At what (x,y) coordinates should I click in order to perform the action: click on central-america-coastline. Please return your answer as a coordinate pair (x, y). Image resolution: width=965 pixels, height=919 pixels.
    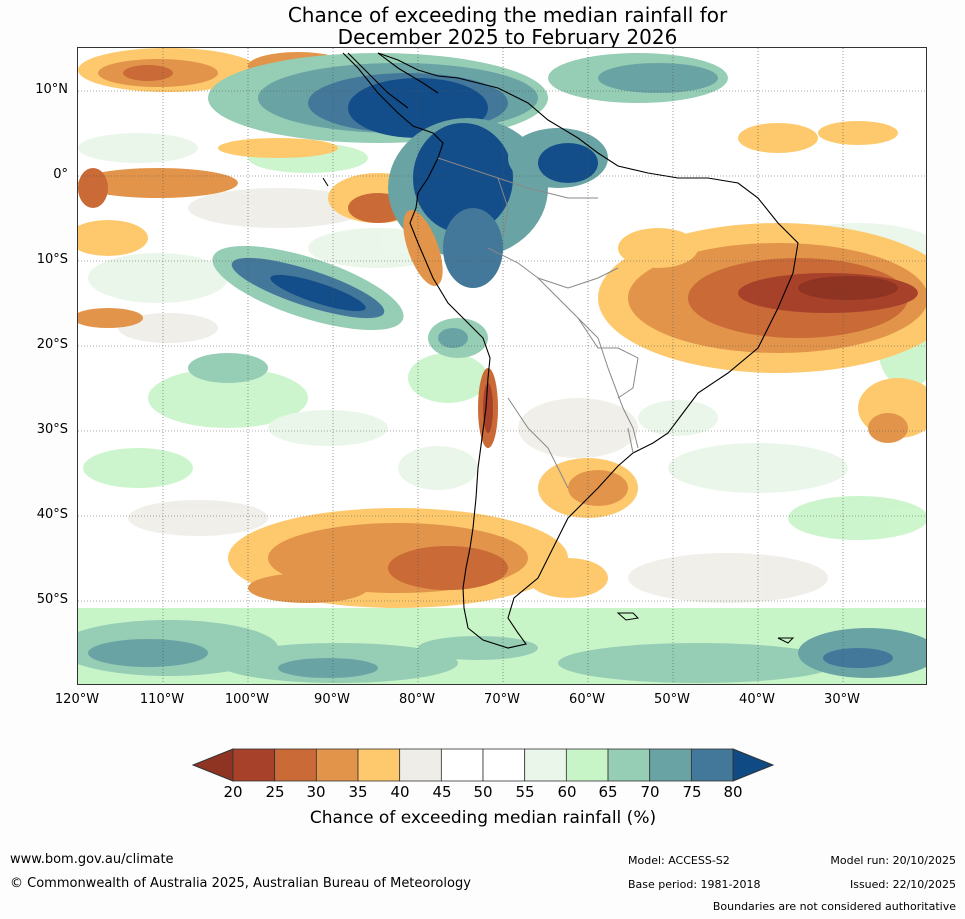
    Looking at the image, I should click on (393, 80).